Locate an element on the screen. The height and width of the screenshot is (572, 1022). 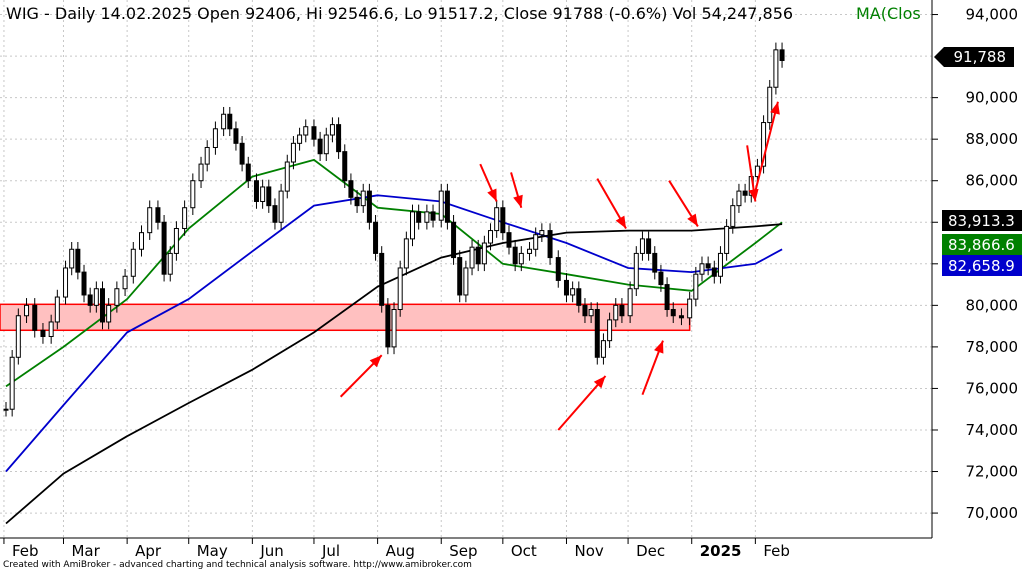
y-tick-label: 78,000 is located at coordinates (992, 347).